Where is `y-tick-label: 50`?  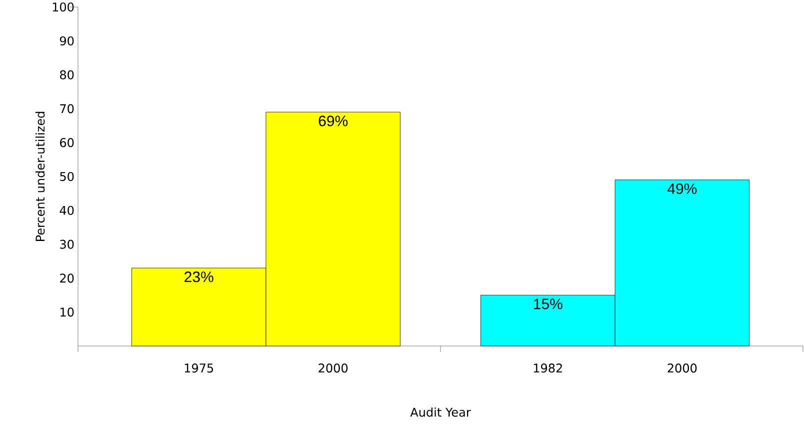 y-tick-label: 50 is located at coordinates (67, 177).